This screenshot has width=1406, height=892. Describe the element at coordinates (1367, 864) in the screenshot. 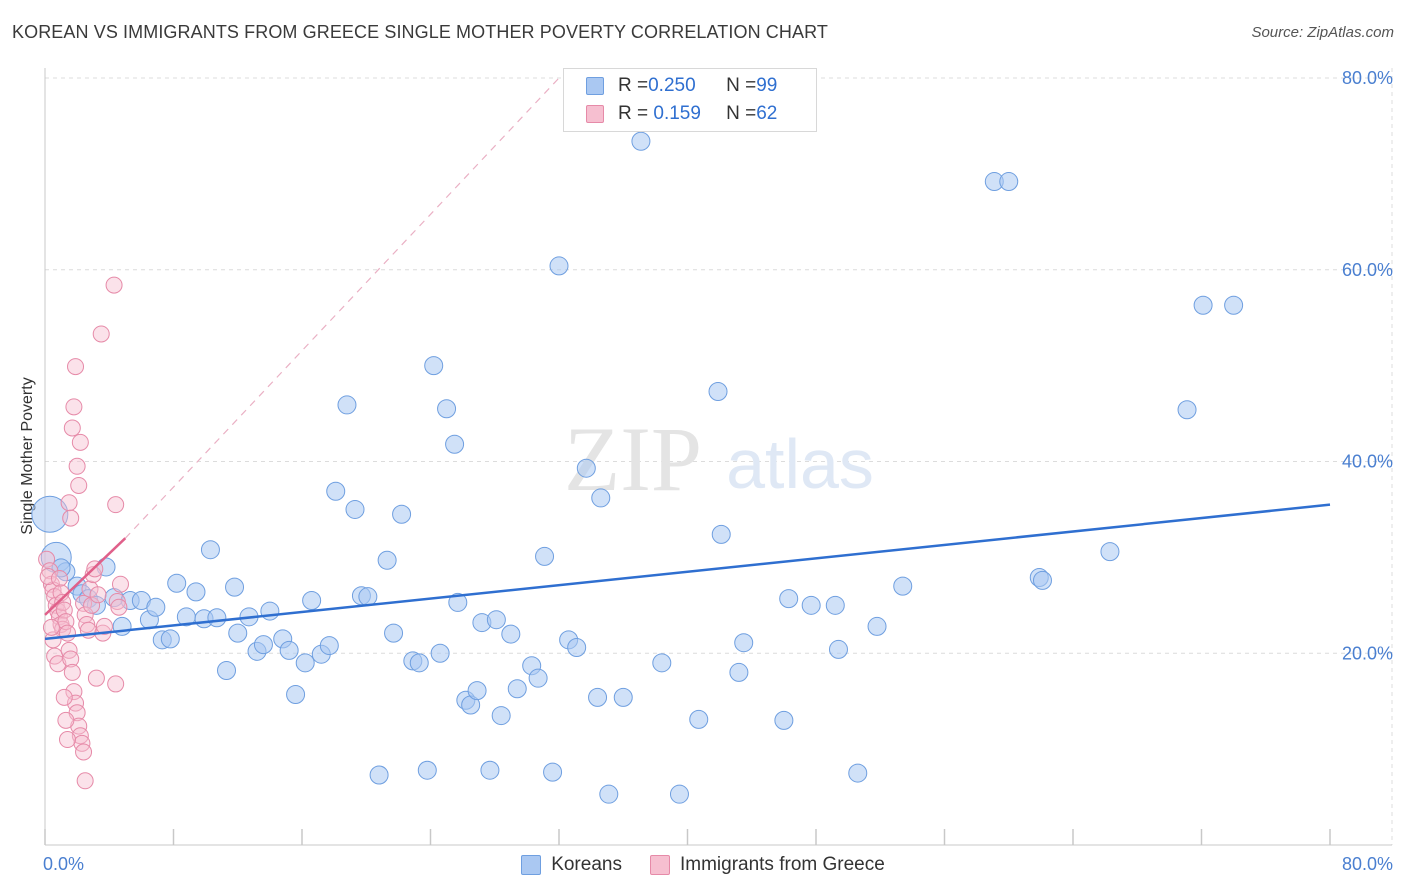

I see `x-tick-label-max: 80.0%` at that location.